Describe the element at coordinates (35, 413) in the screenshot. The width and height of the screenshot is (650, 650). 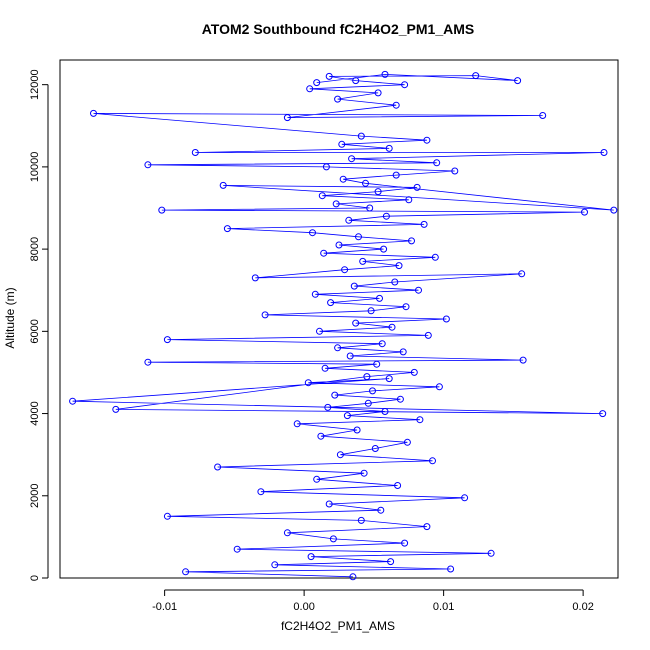
I see `y-tick-label: 4000` at that location.